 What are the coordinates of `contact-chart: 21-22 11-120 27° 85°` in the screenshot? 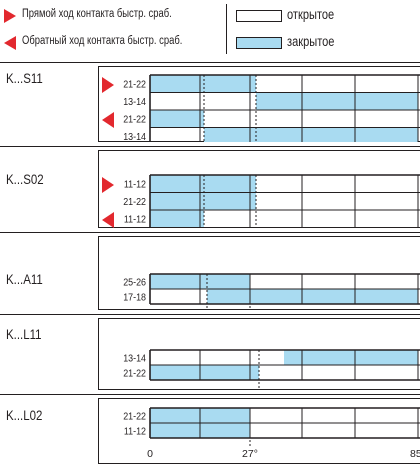 It's located at (271, 433).